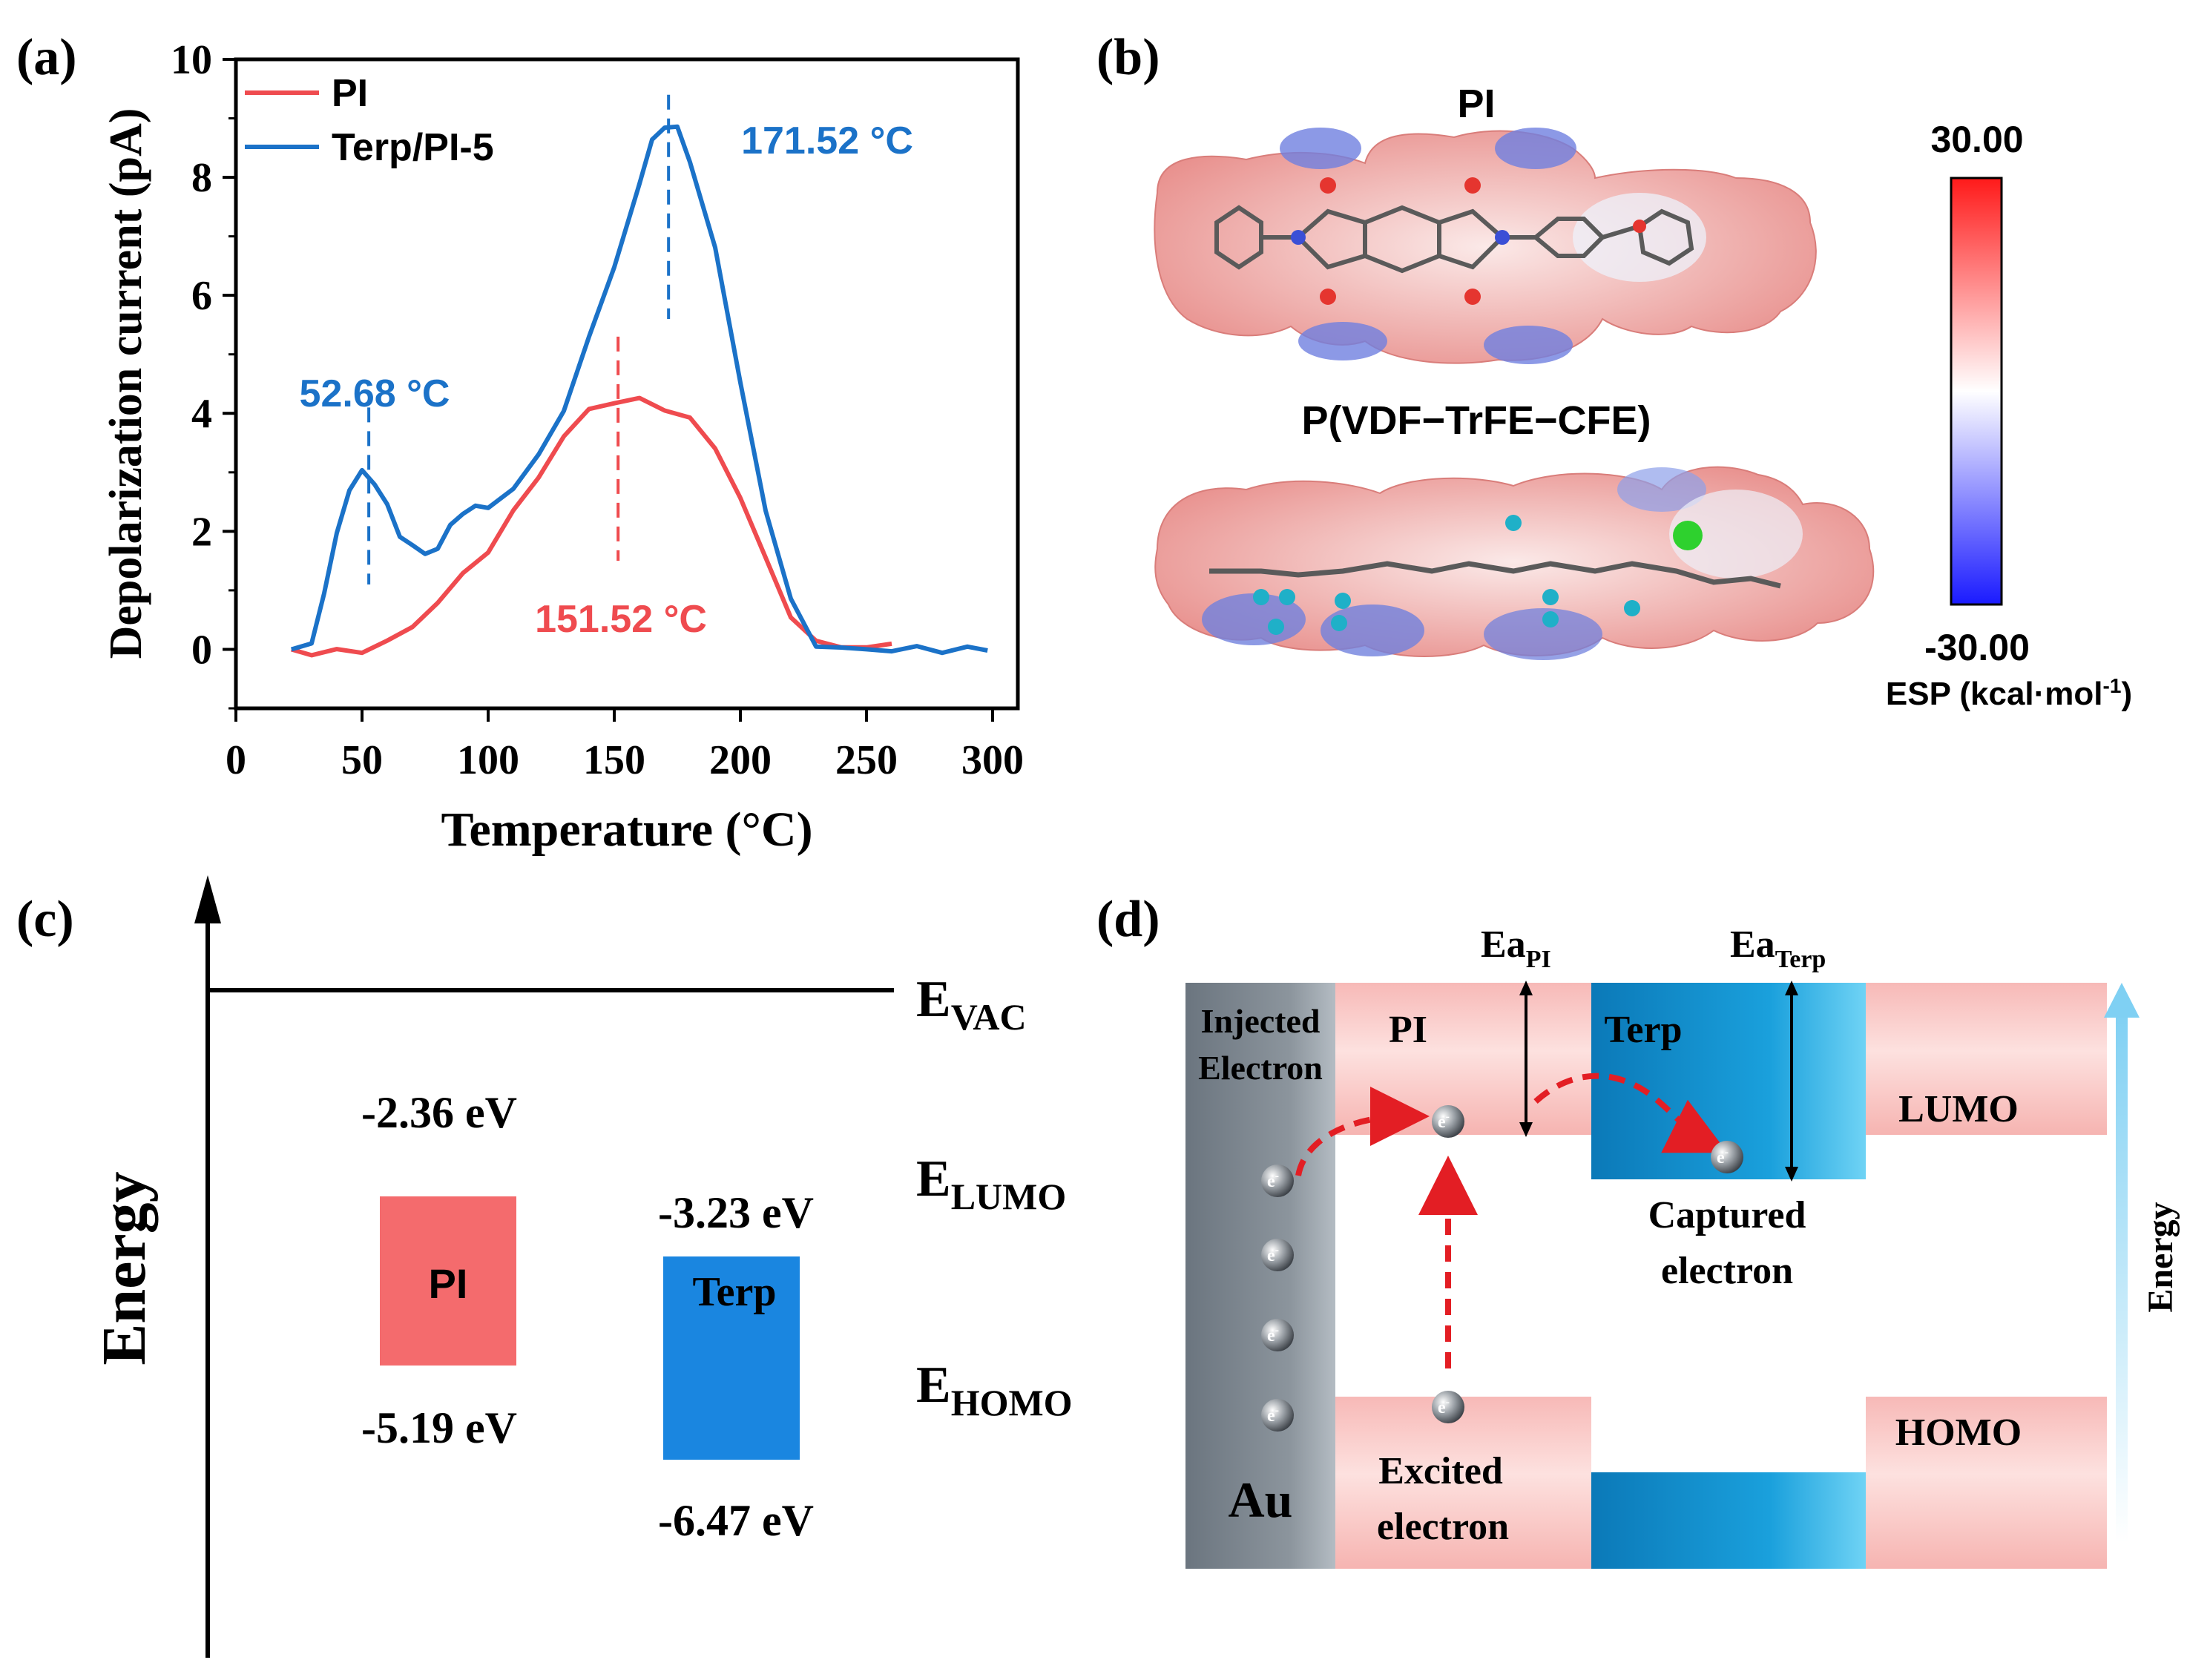  What do you see at coordinates (1728, 1521) in the screenshot?
I see `terp-homo-band` at bounding box center [1728, 1521].